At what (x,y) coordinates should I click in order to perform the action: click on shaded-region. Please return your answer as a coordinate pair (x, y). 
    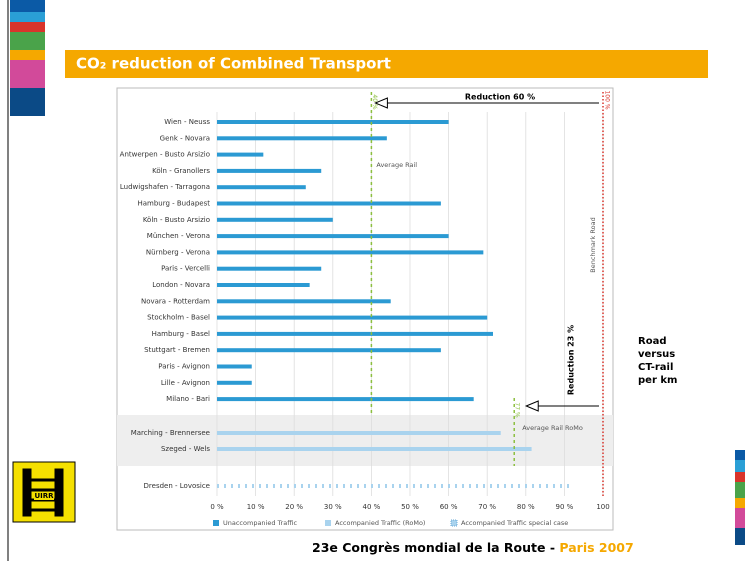
    Looking at the image, I should click on (365, 440).